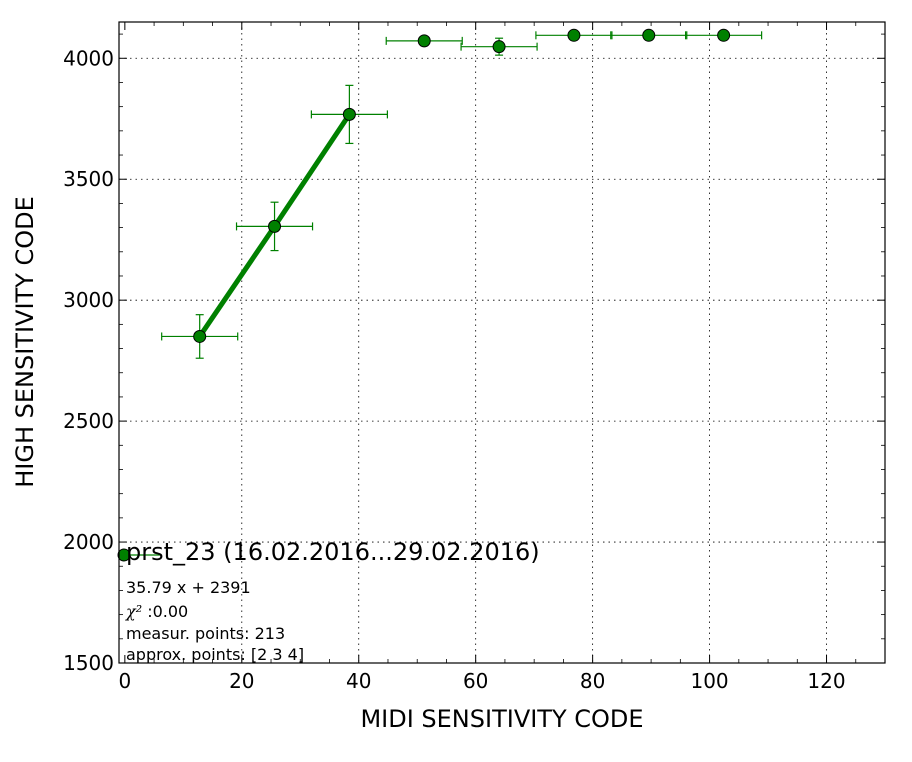 This screenshot has height=762, width=912. What do you see at coordinates (88, 542) in the screenshot?
I see `y-tick-label: 2000` at bounding box center [88, 542].